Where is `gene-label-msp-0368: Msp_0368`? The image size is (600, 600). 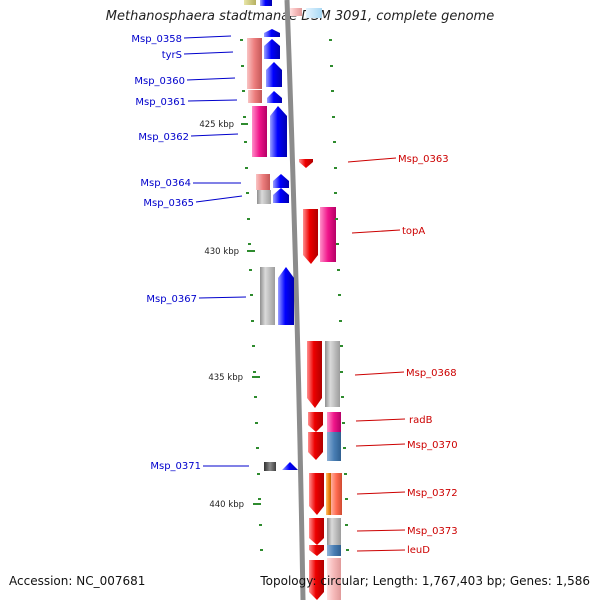 gene-label-msp-0368: Msp_0368 is located at coordinates (431, 373).